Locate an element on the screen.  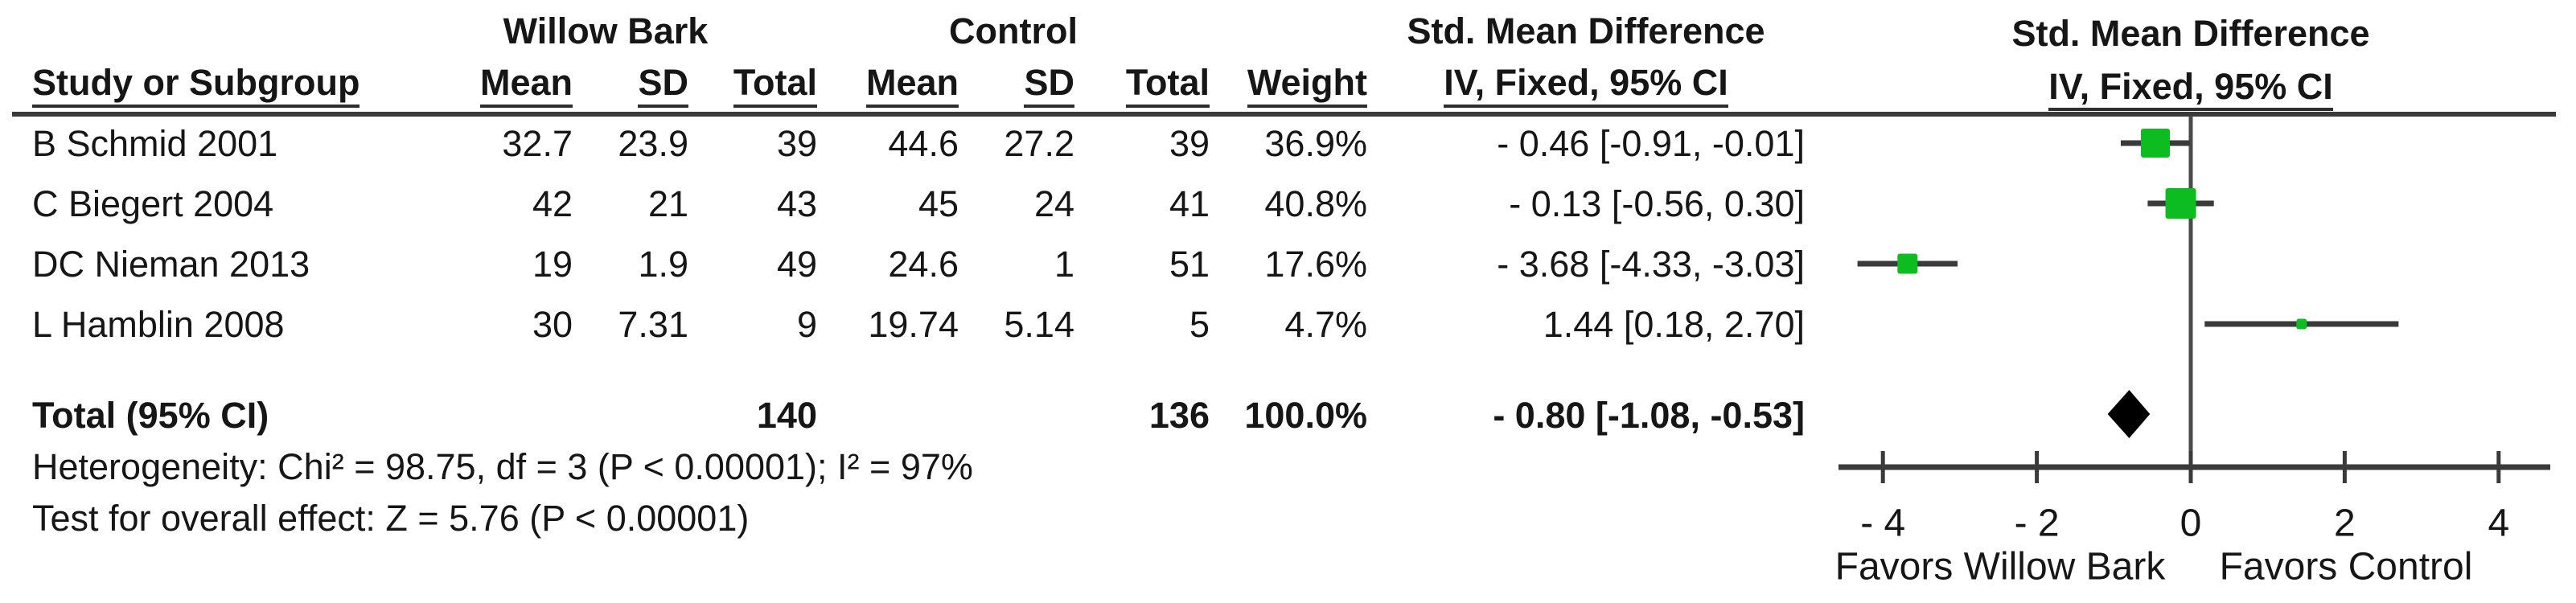
header-divider-rule is located at coordinates (1284, 114).